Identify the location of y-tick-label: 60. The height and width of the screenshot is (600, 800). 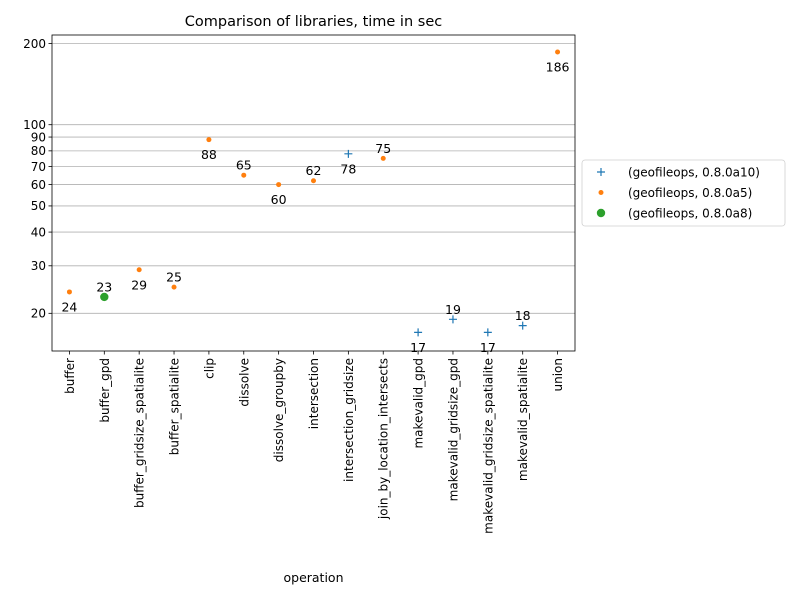
(38, 185).